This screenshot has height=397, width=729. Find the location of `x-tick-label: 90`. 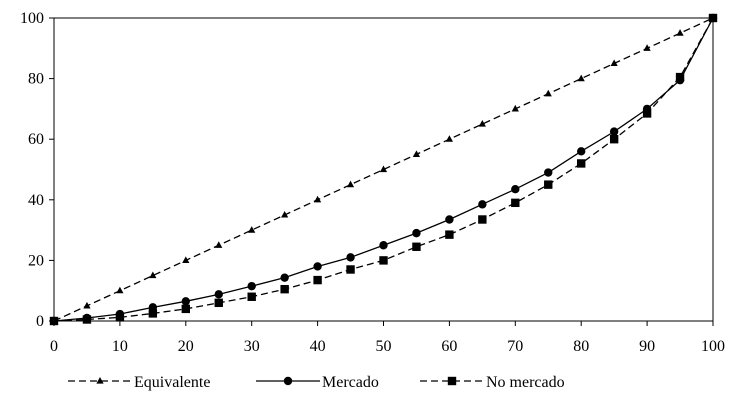

x-tick-label: 90 is located at coordinates (647, 346).